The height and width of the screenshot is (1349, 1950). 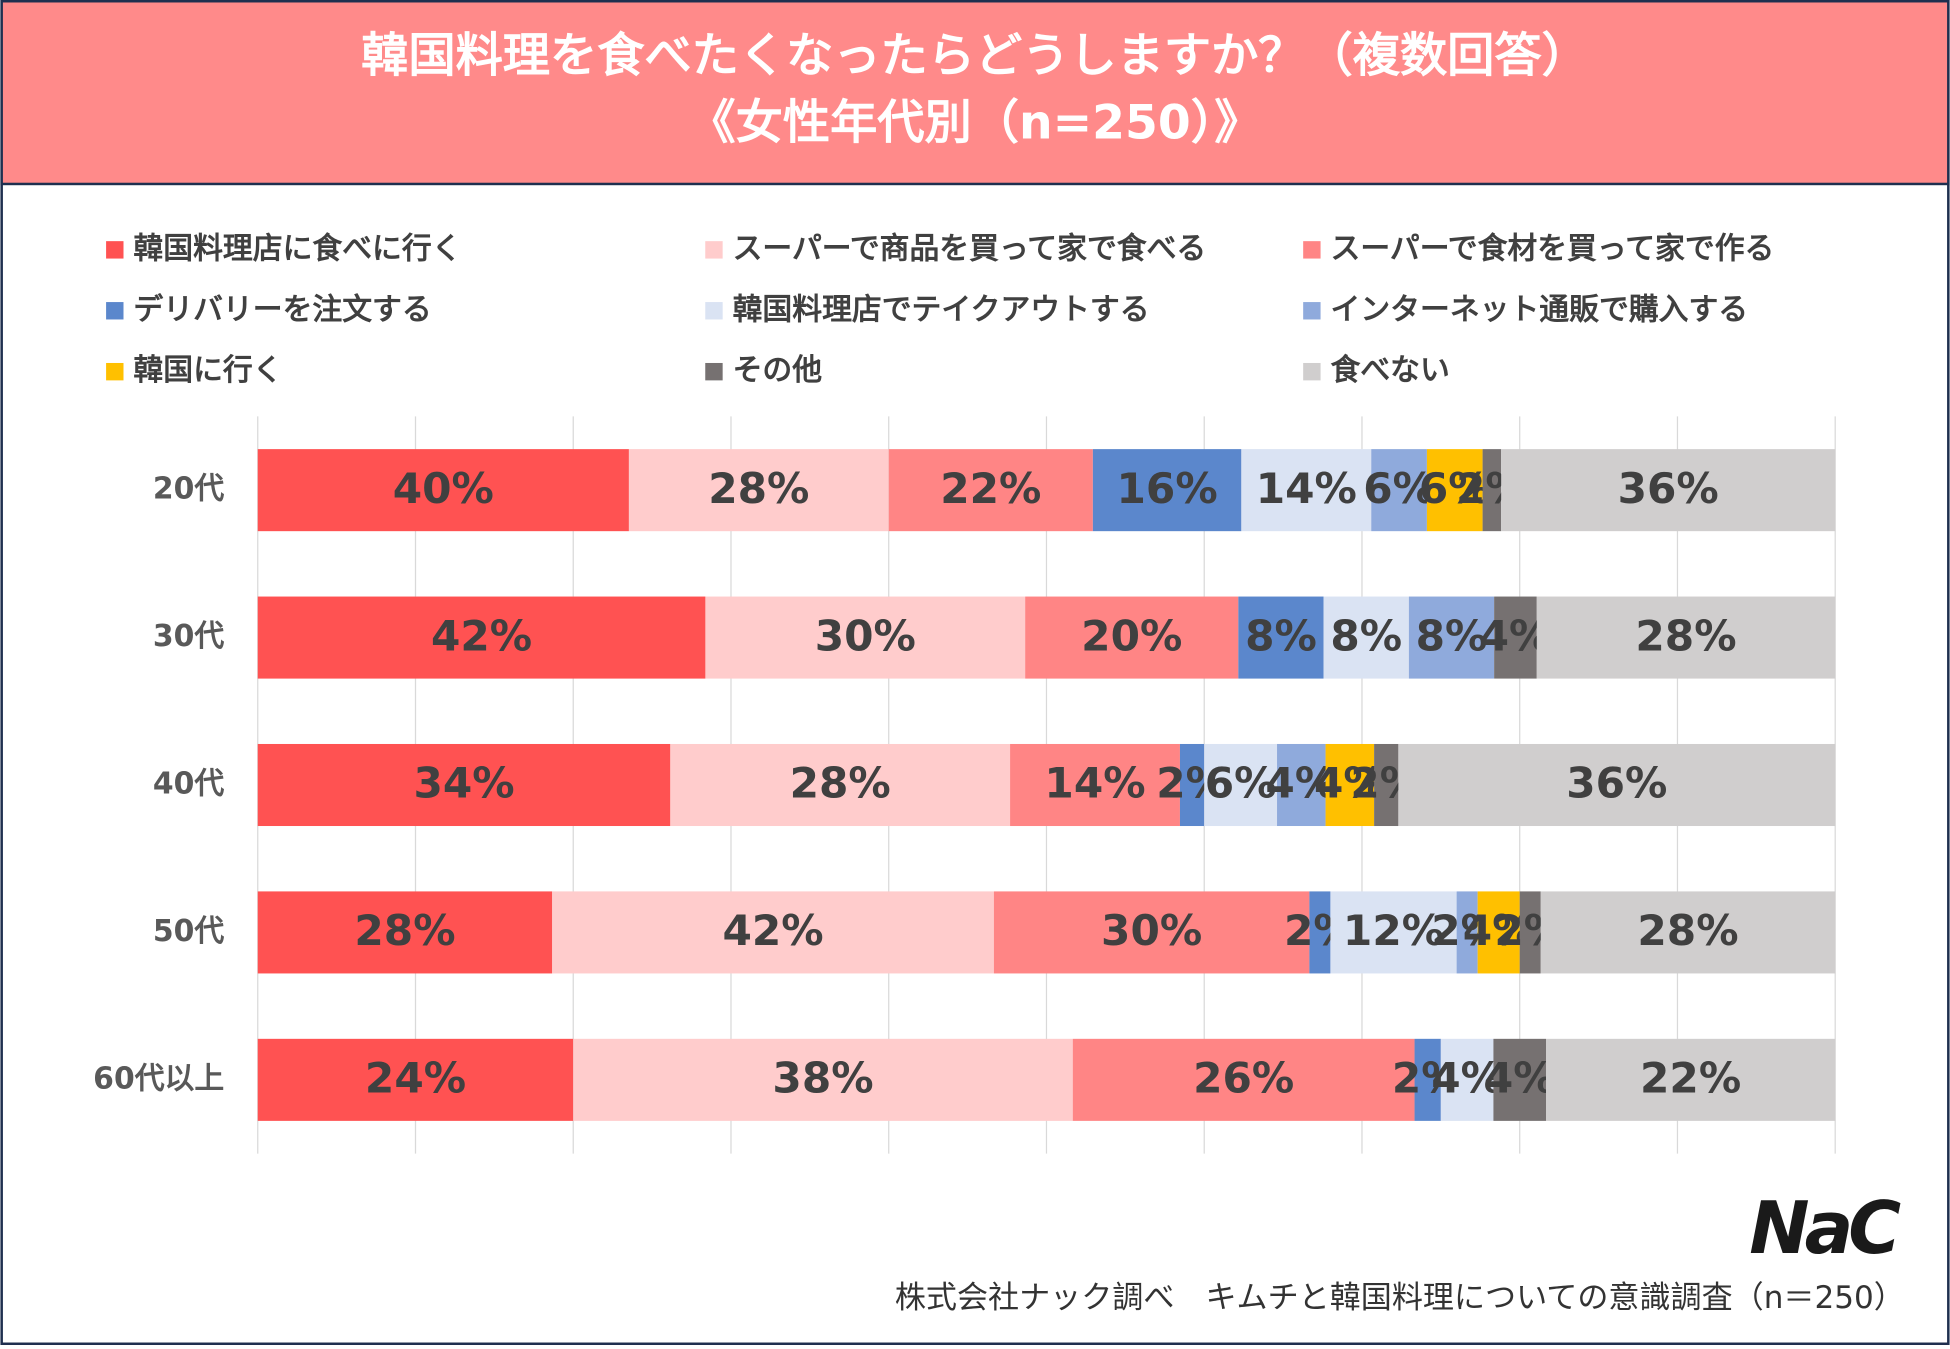 What do you see at coordinates (1553, 248) in the screenshot?
I see `legend-label: スーパーで食材を買って家で作る` at bounding box center [1553, 248].